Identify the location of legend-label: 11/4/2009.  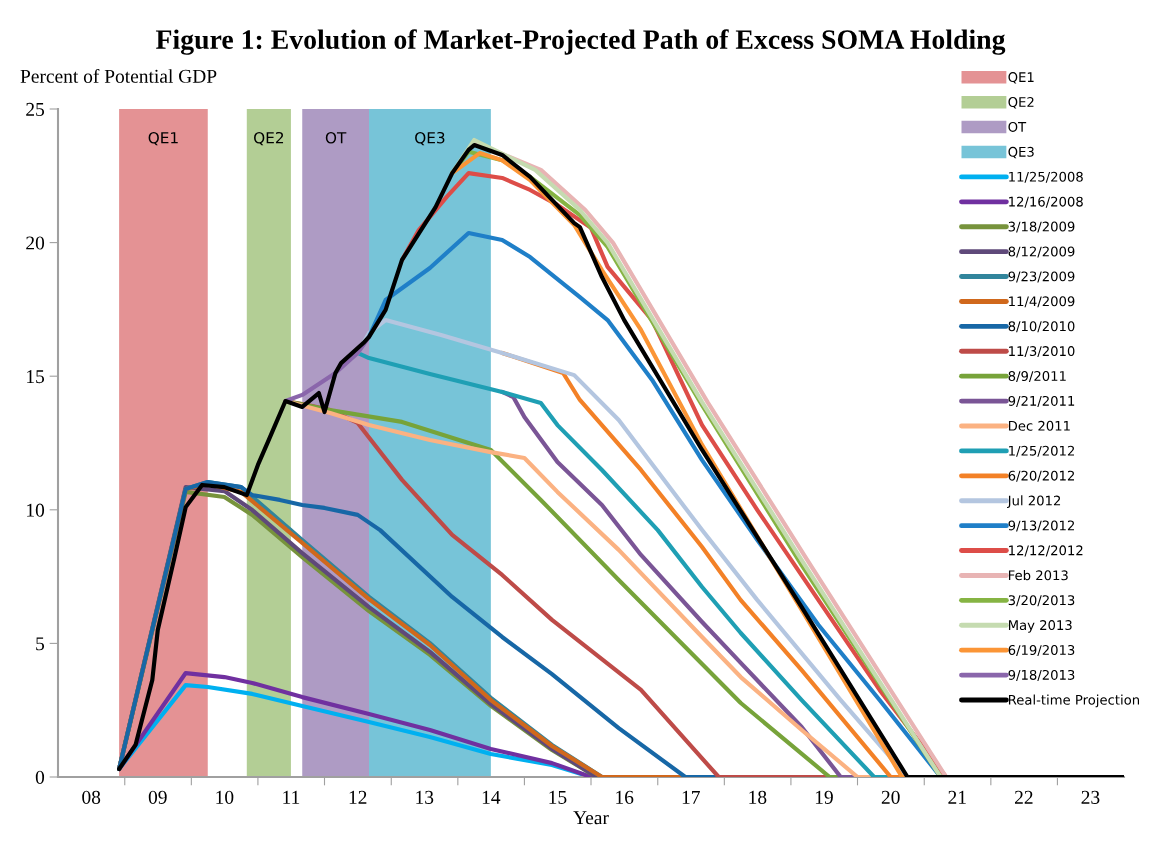
(1042, 302).